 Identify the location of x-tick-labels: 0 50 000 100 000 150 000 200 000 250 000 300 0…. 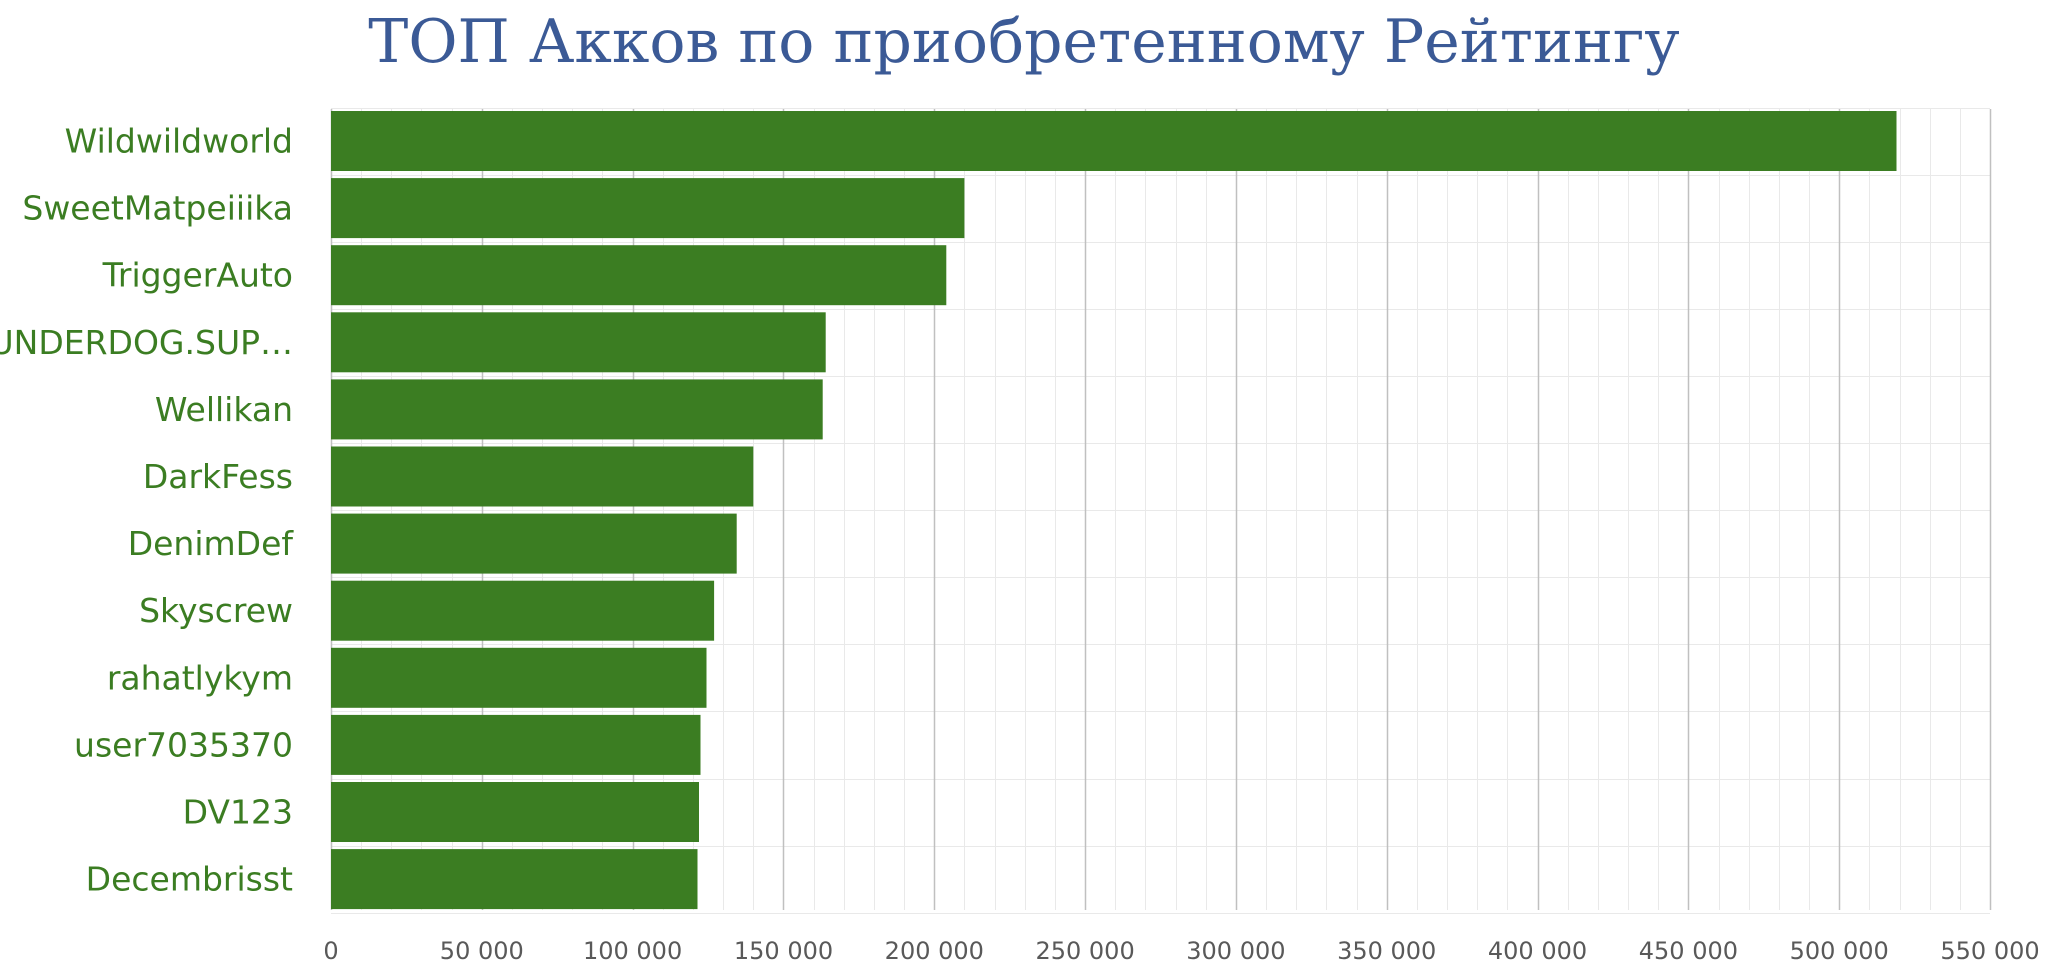
(1181, 951).